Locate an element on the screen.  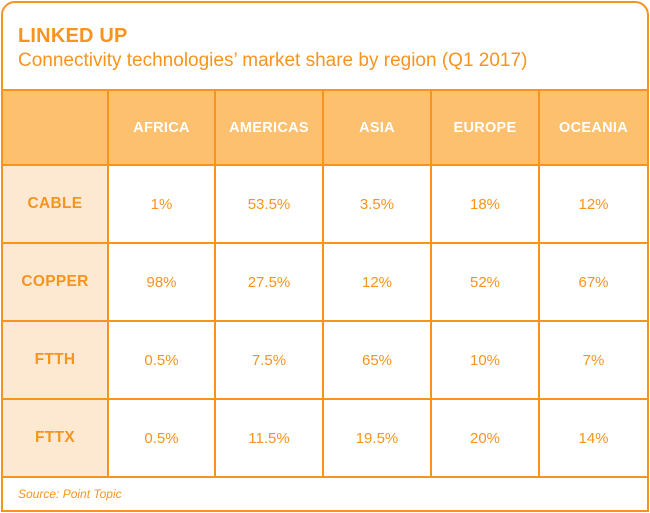
row-header: CABLE is located at coordinates (55, 204).